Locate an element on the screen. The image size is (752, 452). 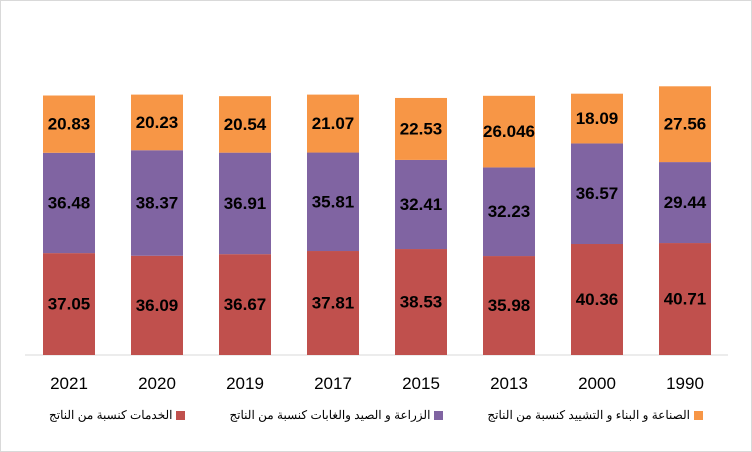
data-label: 40.36 is located at coordinates (597, 299).